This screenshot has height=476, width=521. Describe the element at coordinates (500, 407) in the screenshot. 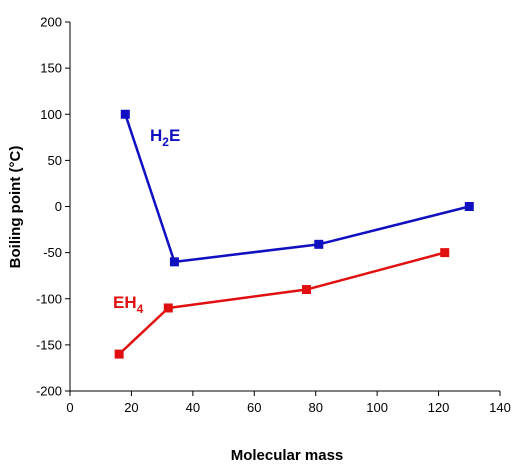

I see `x-tick-label: 140` at that location.